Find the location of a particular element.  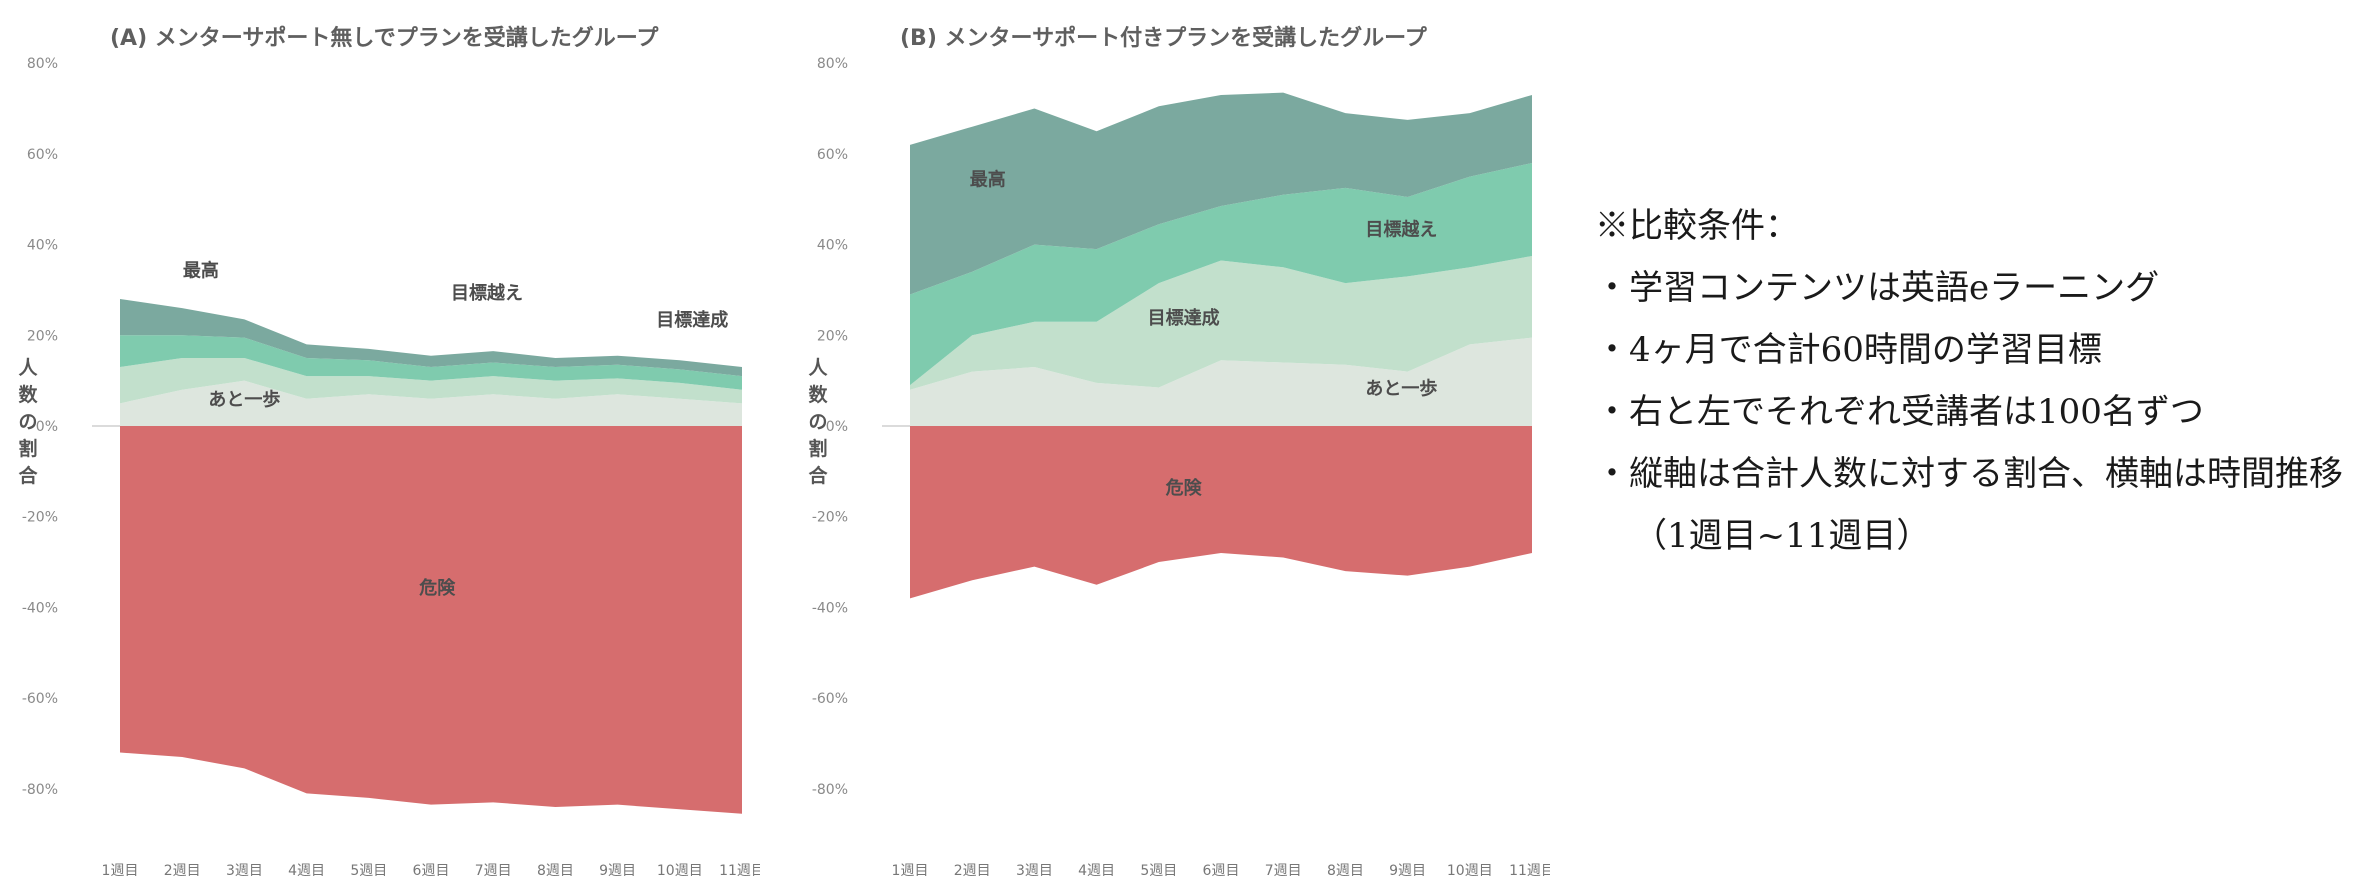

chart-title-a: (A) メンターサポート無しでプランを受講したグループ is located at coordinates (384, 38).